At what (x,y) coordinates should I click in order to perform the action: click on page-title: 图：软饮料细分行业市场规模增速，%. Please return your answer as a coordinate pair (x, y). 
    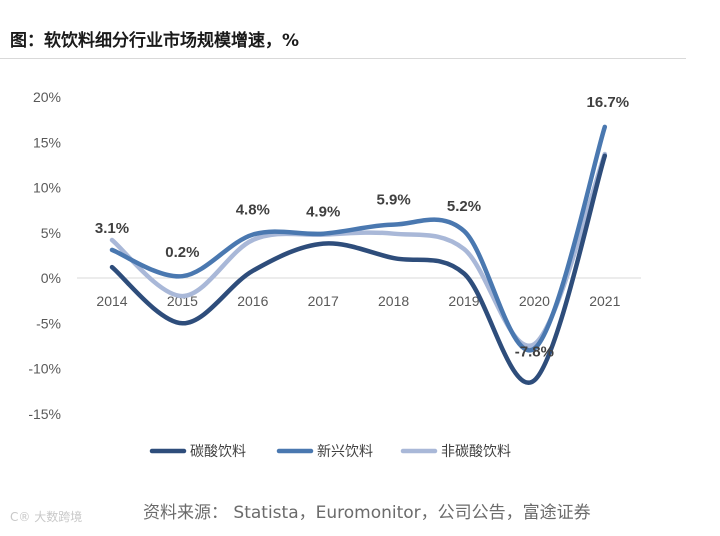
    Looking at the image, I should click on (155, 41).